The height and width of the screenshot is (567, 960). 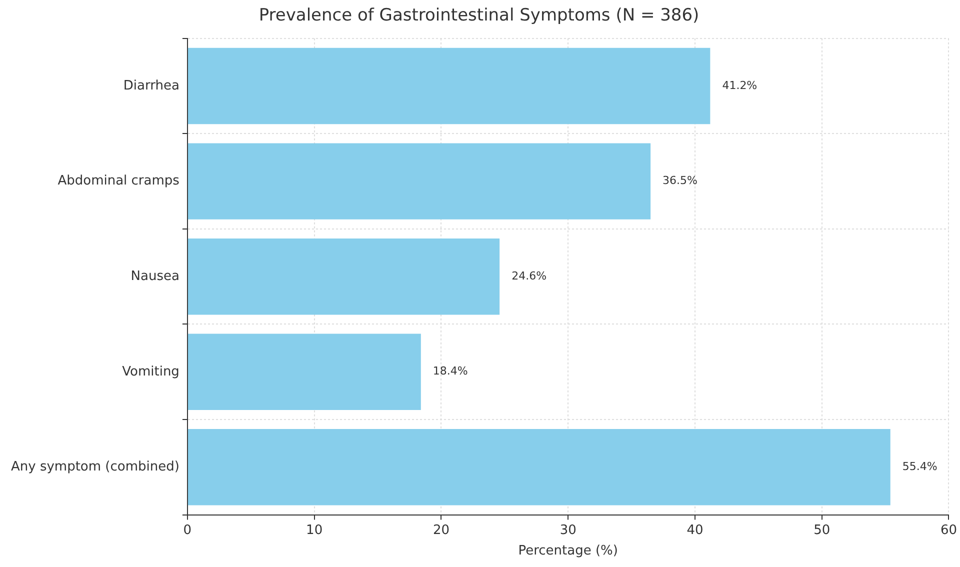 I want to click on y-tick-label: Vomiting, so click(x=151, y=372).